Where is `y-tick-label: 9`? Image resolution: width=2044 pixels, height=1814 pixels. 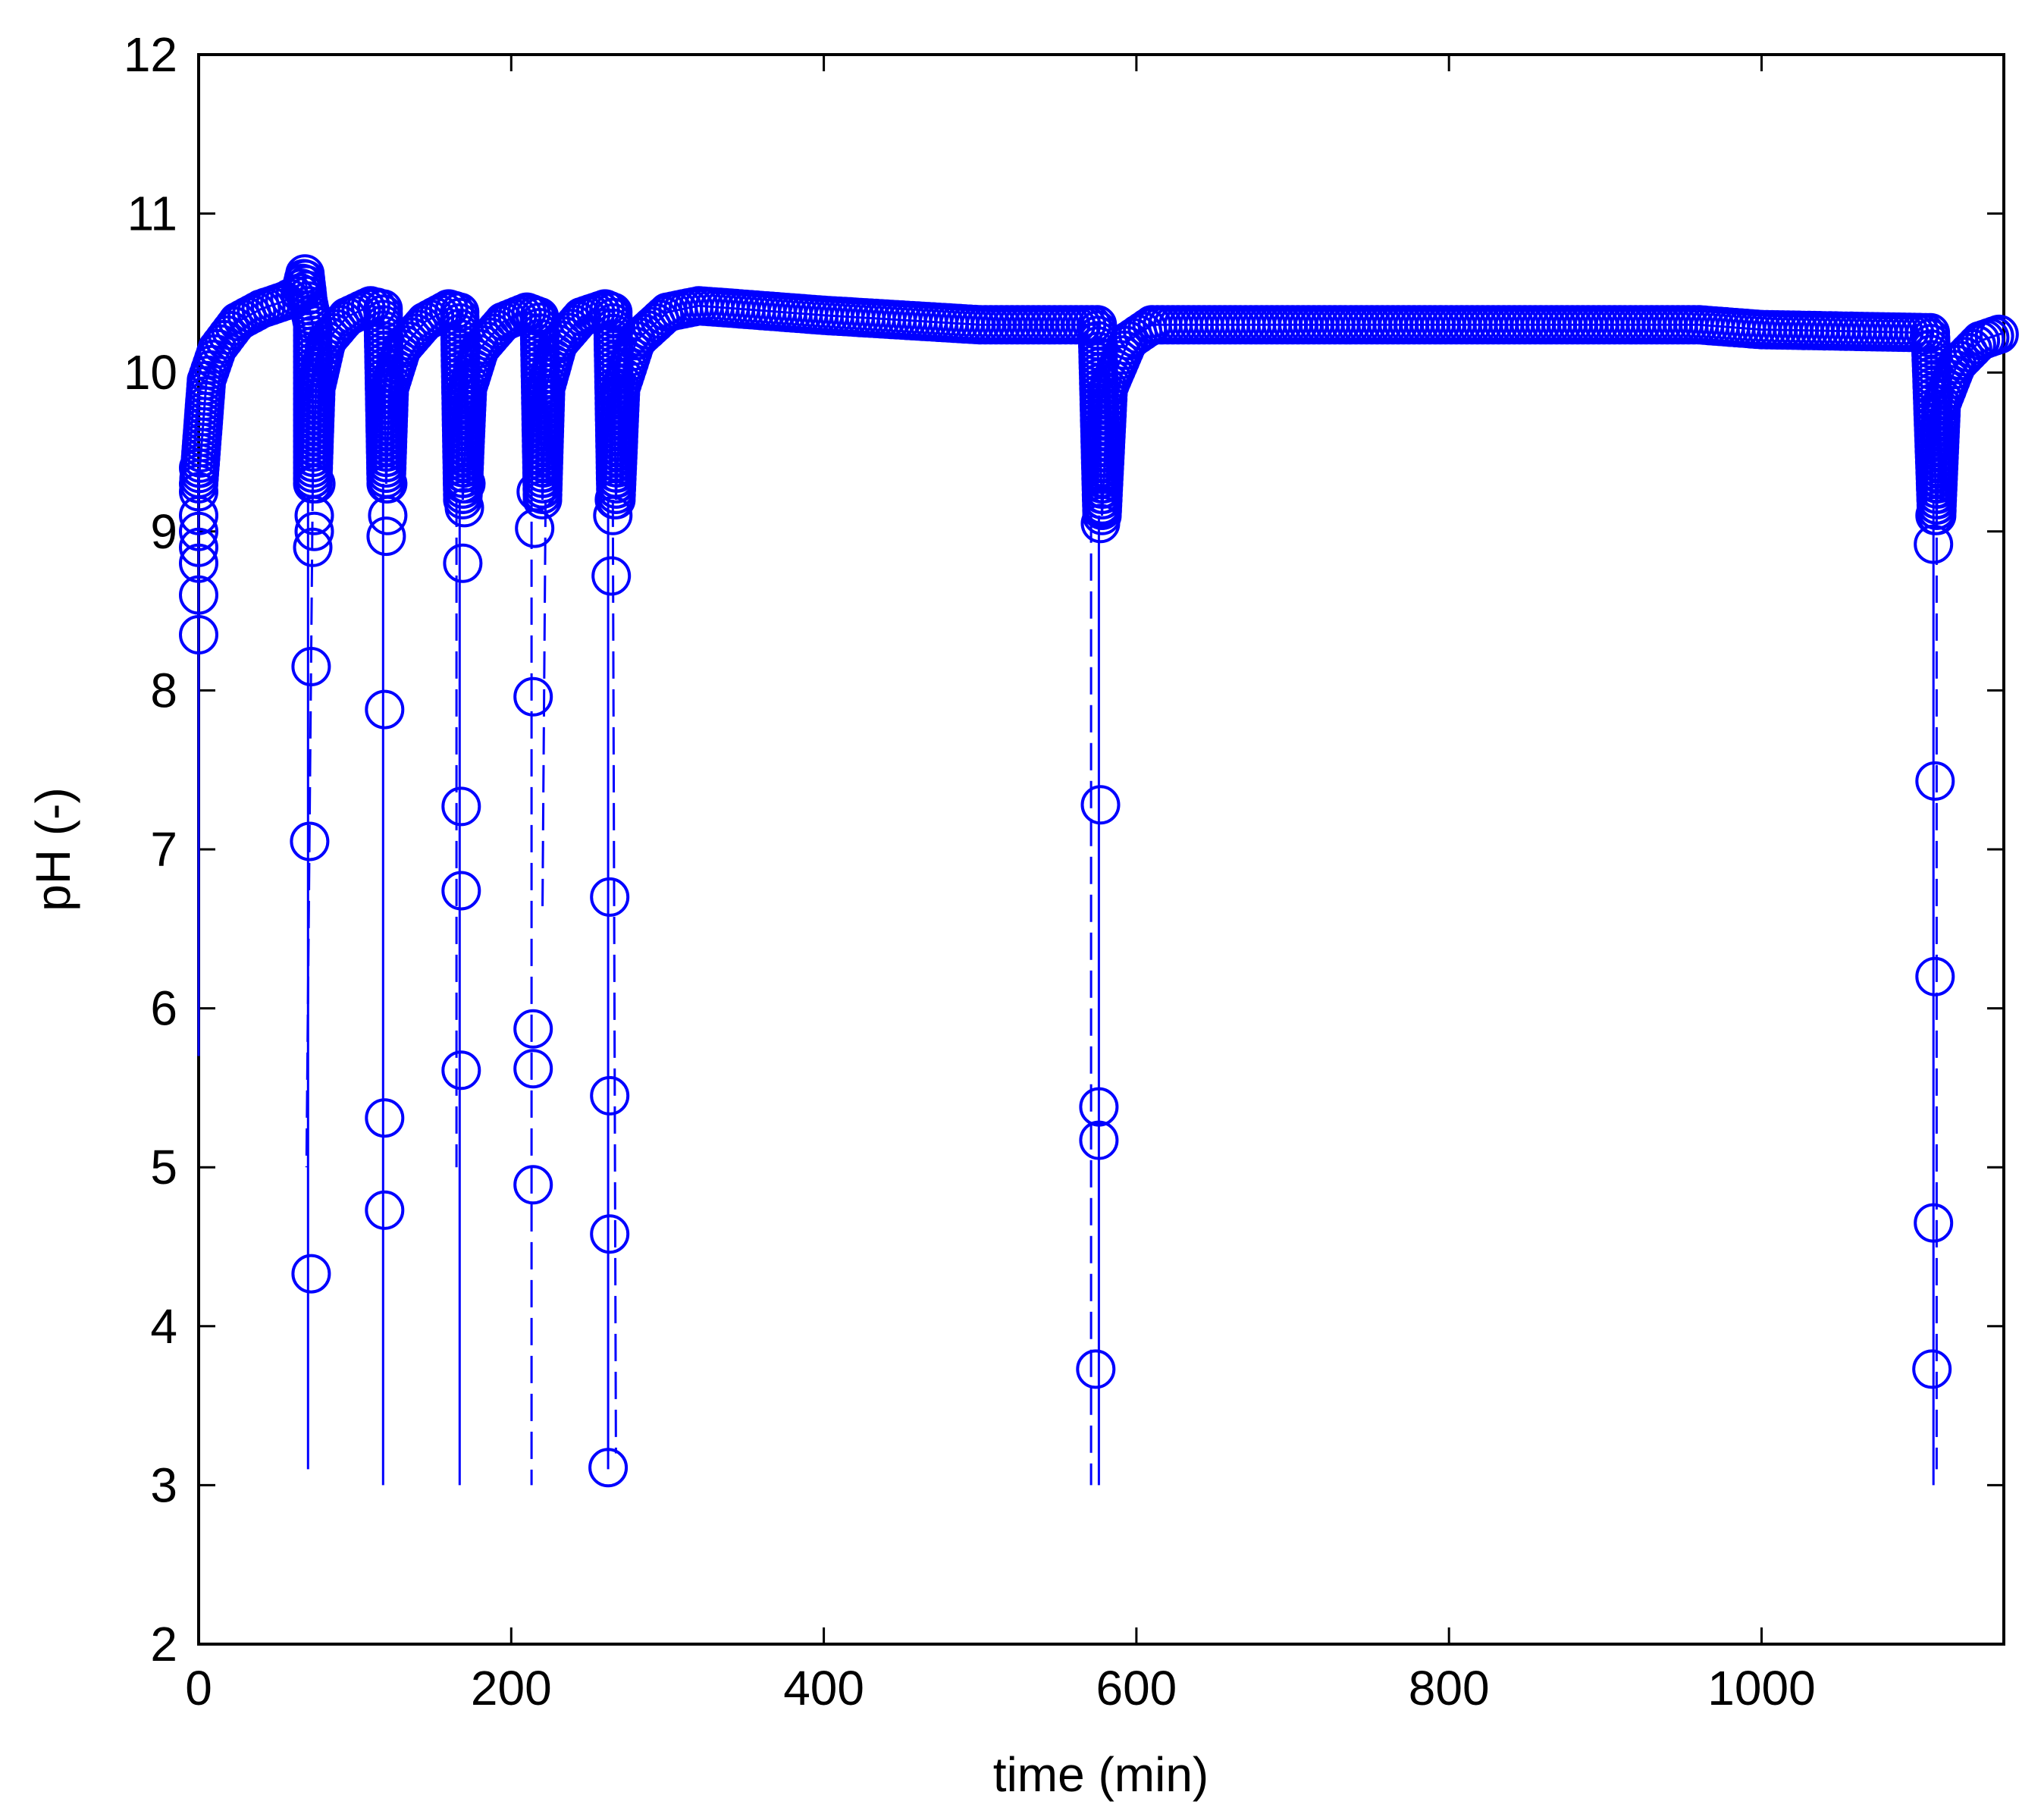 y-tick-label: 9 is located at coordinates (164, 531).